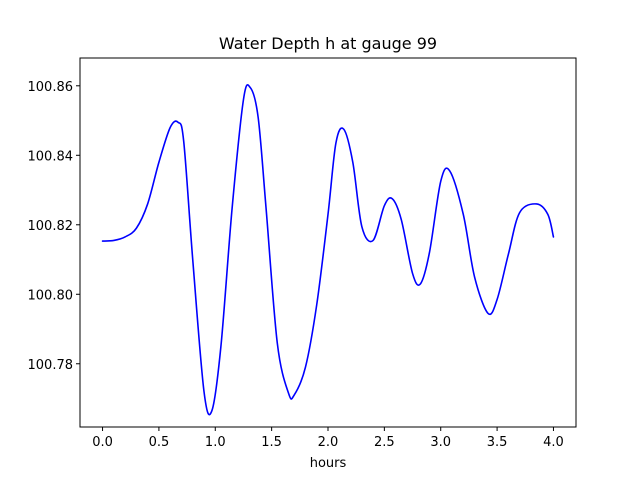  Describe the element at coordinates (271, 442) in the screenshot. I see `x-tick-label: 1.5` at that location.